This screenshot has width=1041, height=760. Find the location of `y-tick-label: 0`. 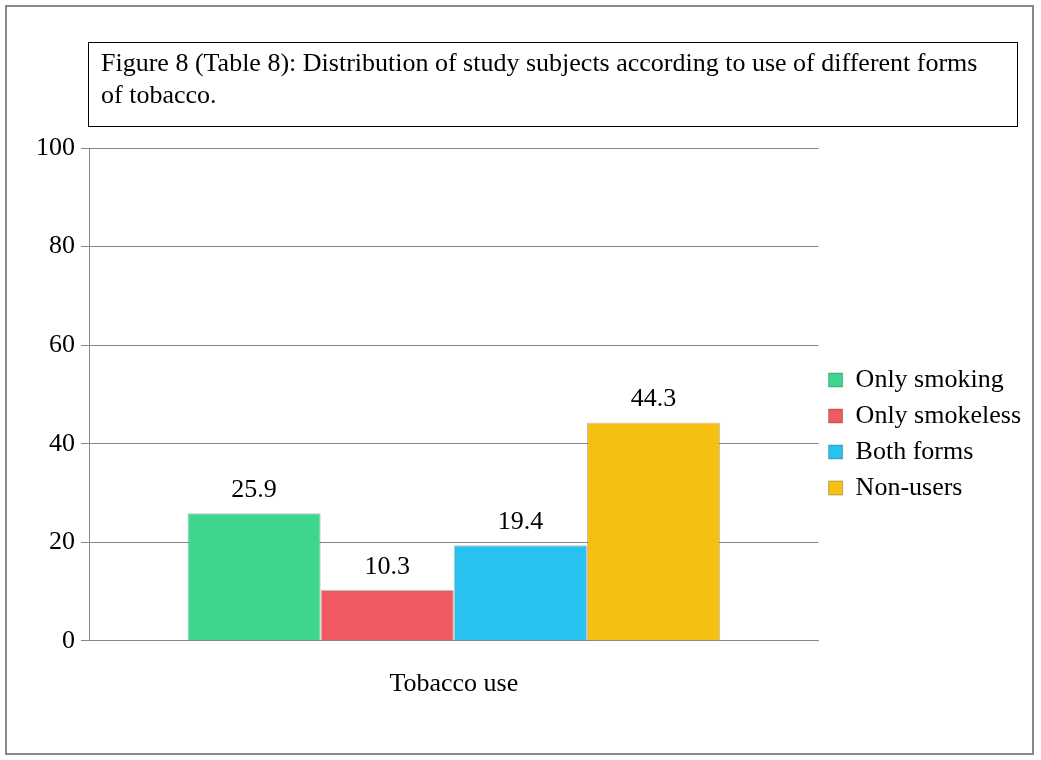

y-tick-label: 0 is located at coordinates (68, 639).